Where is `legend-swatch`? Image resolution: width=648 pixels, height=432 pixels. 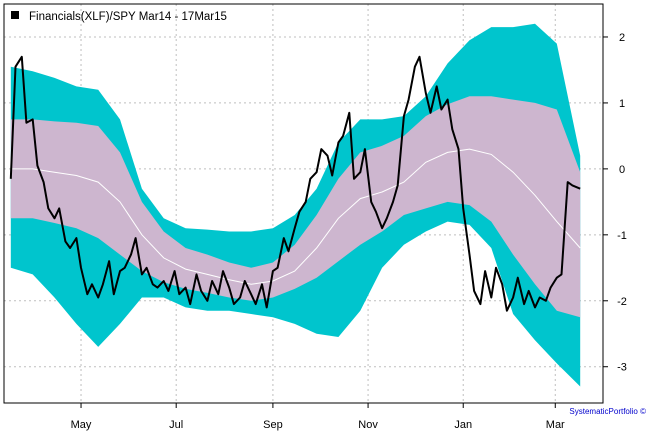 legend-swatch is located at coordinates (15, 15).